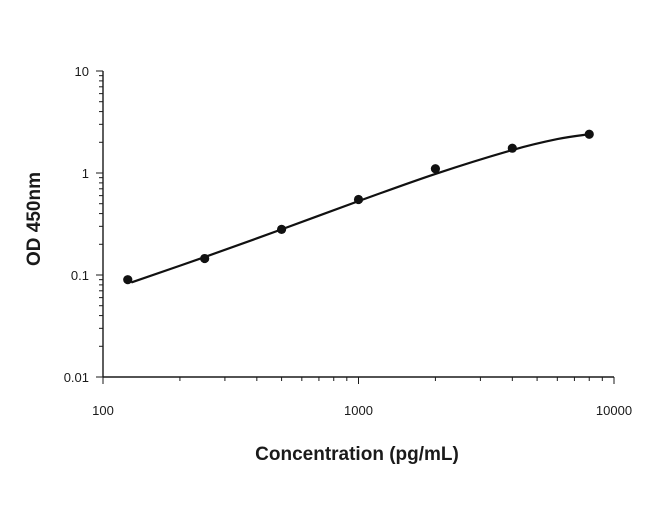  I want to click on x-axis-title: Concentration (pg/mL), so click(357, 454).